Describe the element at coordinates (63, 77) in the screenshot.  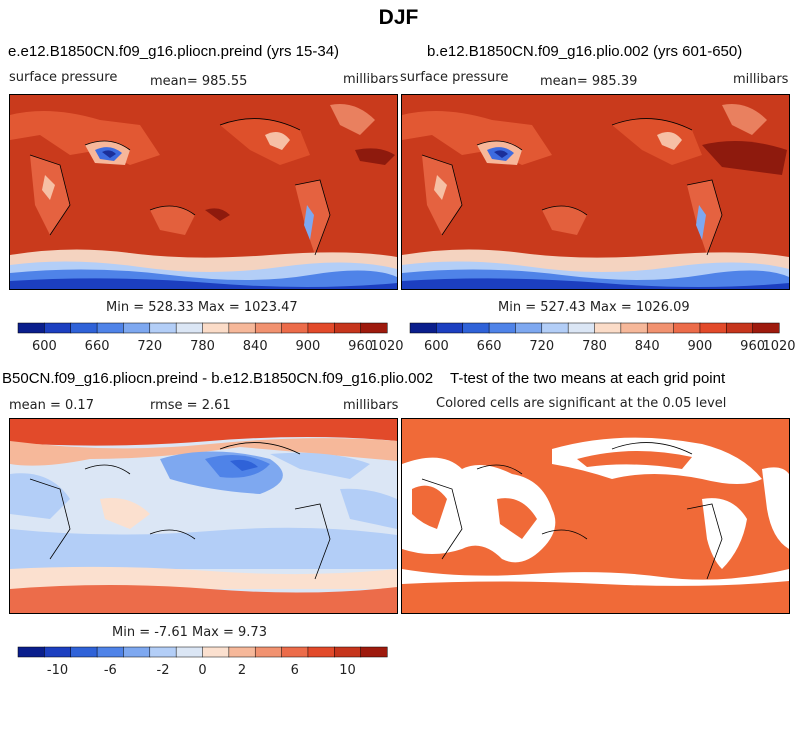
I see `panel1-variable: surface pressure` at that location.